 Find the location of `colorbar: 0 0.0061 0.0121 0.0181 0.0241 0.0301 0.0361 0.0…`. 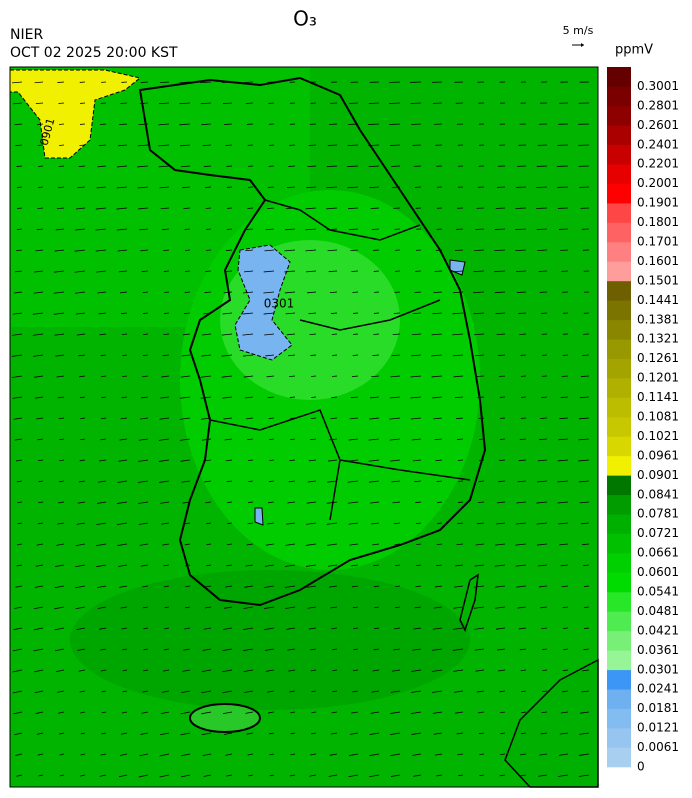

colorbar: 0 0.0061 0.0121 0.0181 0.0241 0.0301 0.0361 0.0… is located at coordinates (643, 420).